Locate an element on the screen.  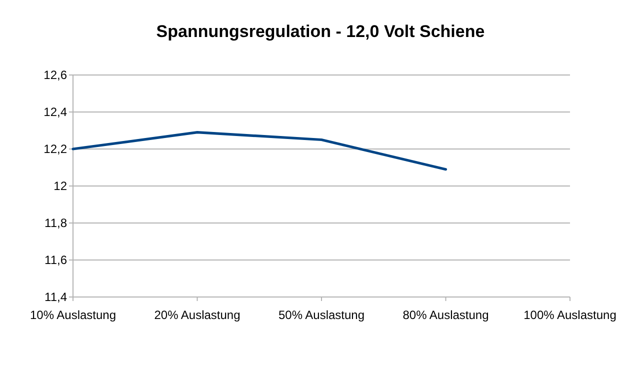
y-tick-label: 12 is located at coordinates (61, 186).